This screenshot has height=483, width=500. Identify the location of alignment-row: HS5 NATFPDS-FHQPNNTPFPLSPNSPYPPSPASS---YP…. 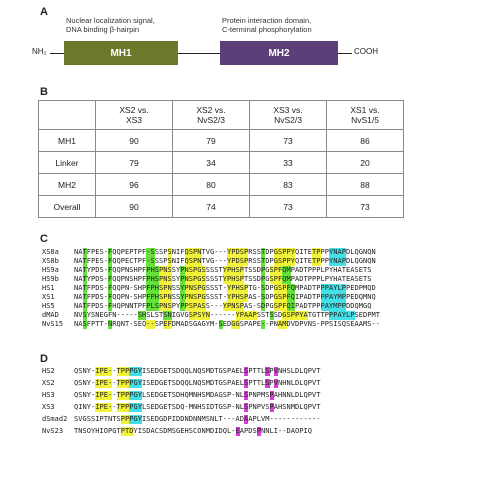
(211, 306).